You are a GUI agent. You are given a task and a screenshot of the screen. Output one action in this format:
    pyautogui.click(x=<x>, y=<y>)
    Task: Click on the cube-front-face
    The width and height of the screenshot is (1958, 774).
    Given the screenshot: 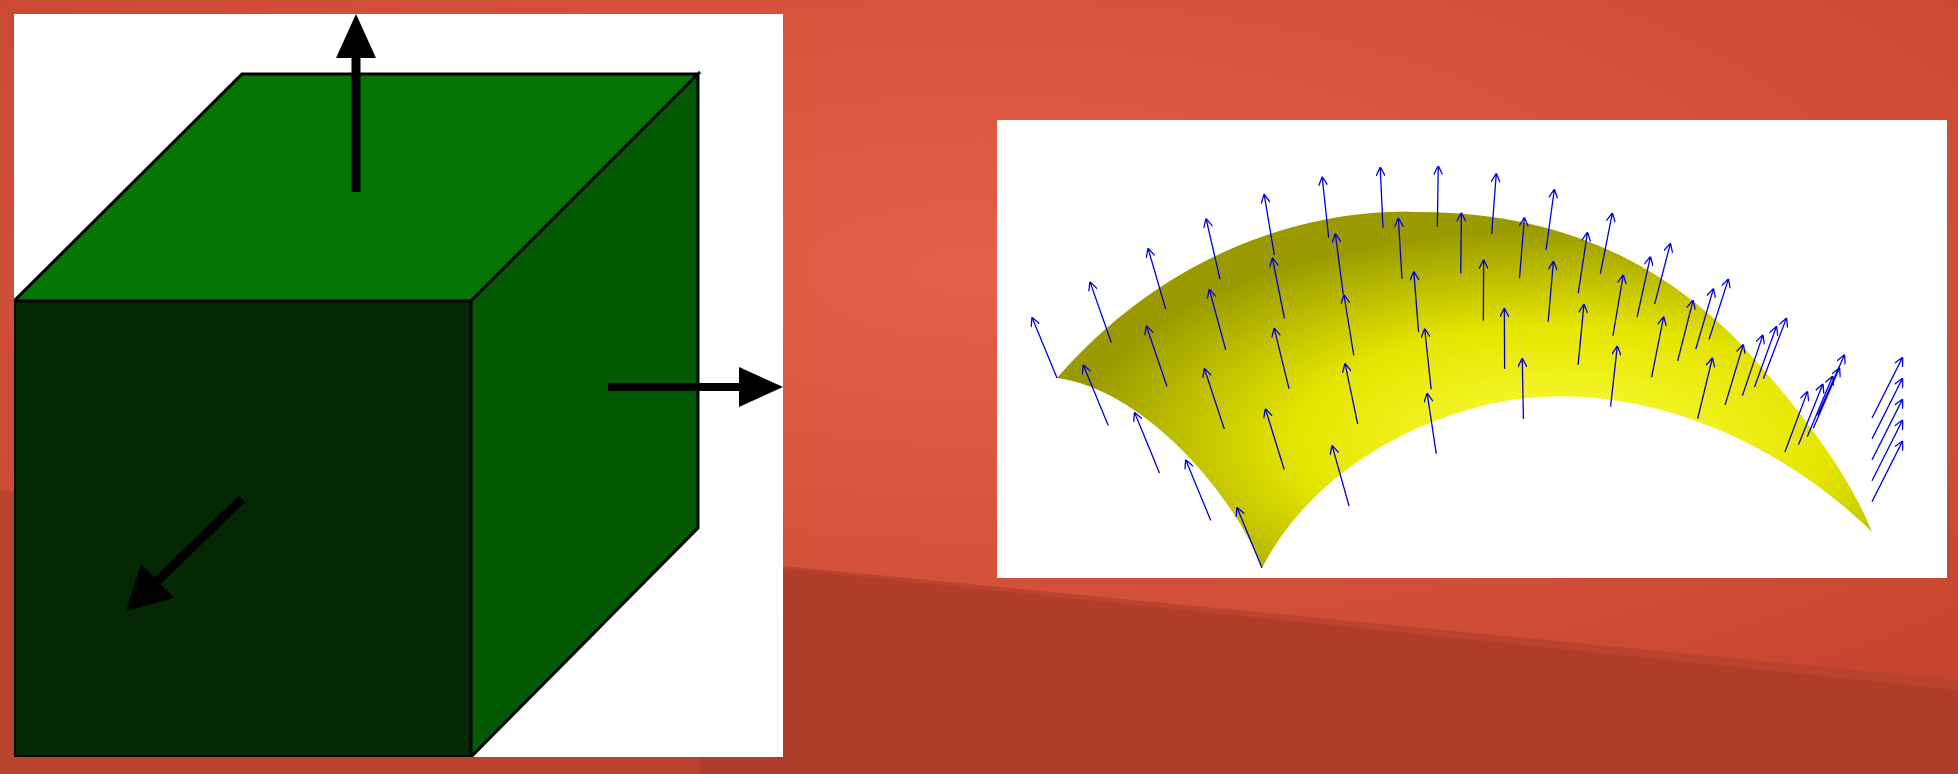 What is the action you would take?
    pyautogui.click(x=243, y=528)
    